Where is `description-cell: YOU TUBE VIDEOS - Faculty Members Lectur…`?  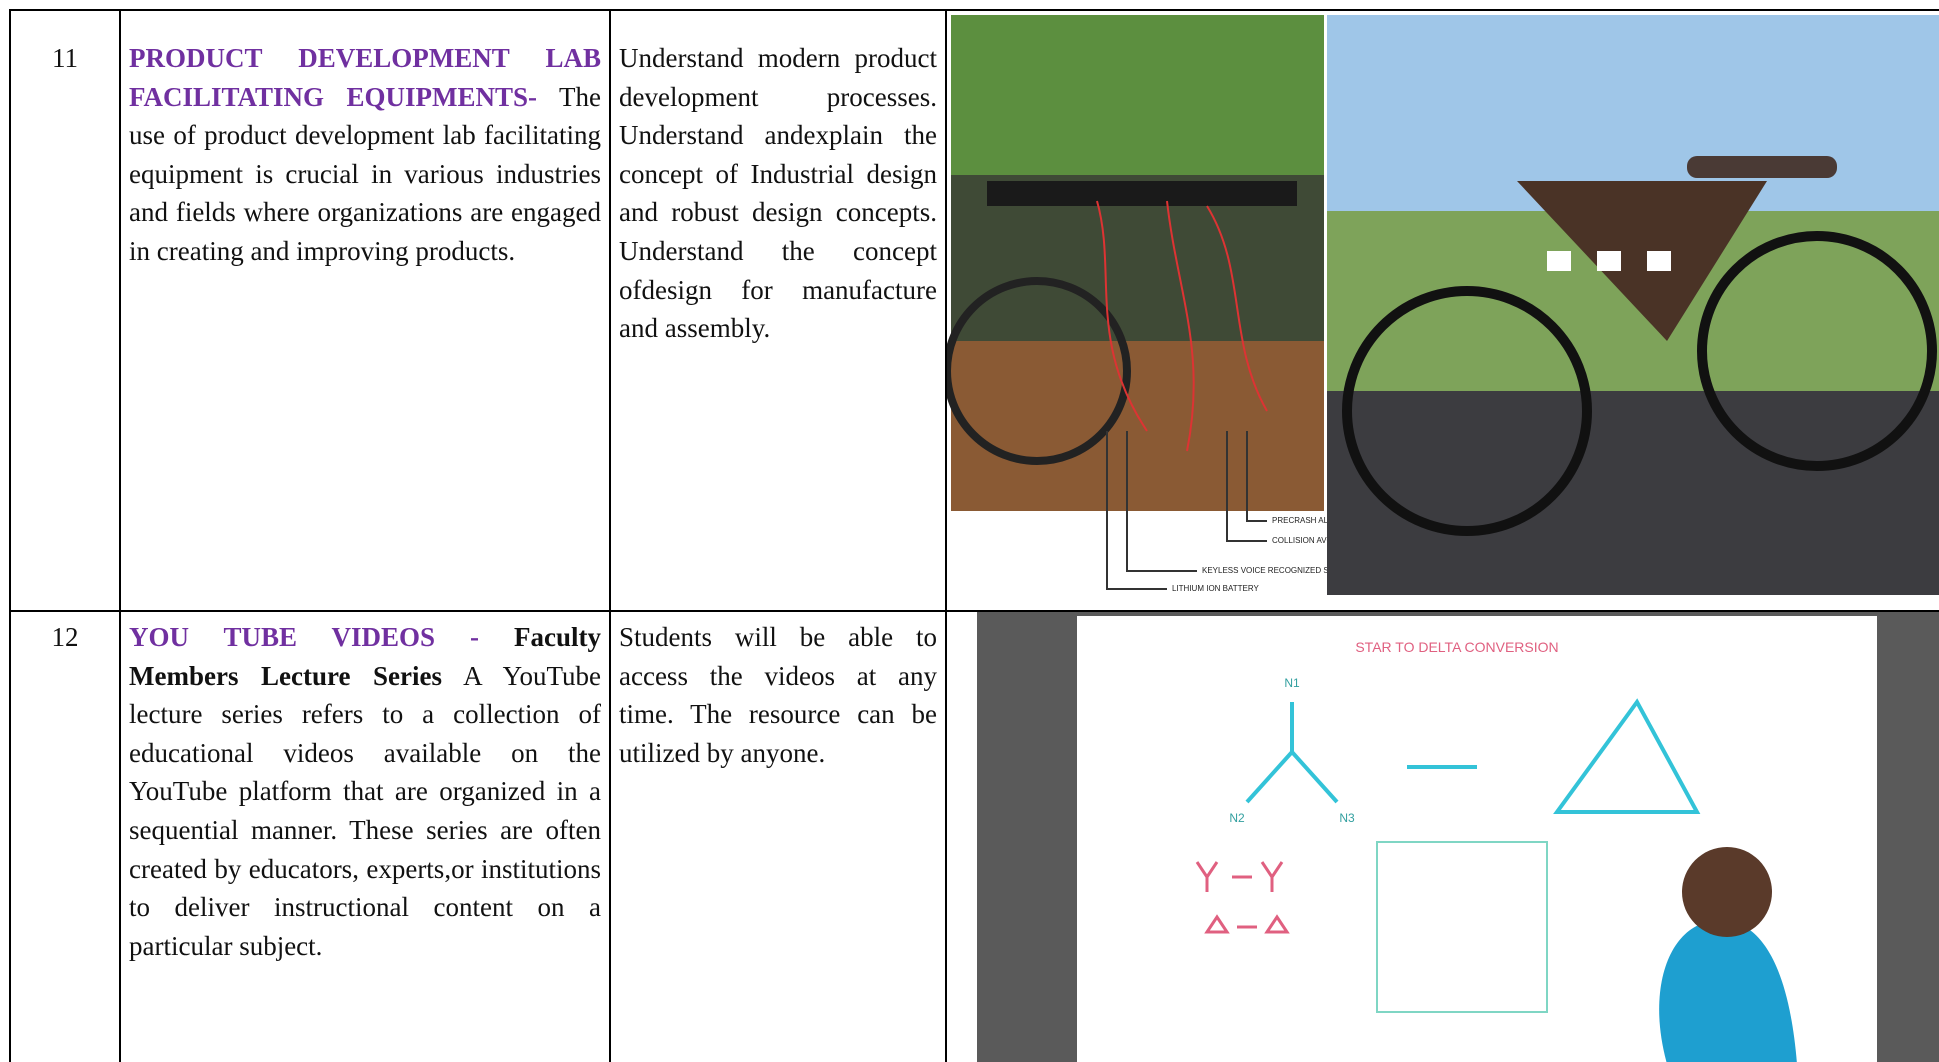 description-cell: YOU TUBE VIDEOS - Faculty Members Lectur… is located at coordinates (365, 836).